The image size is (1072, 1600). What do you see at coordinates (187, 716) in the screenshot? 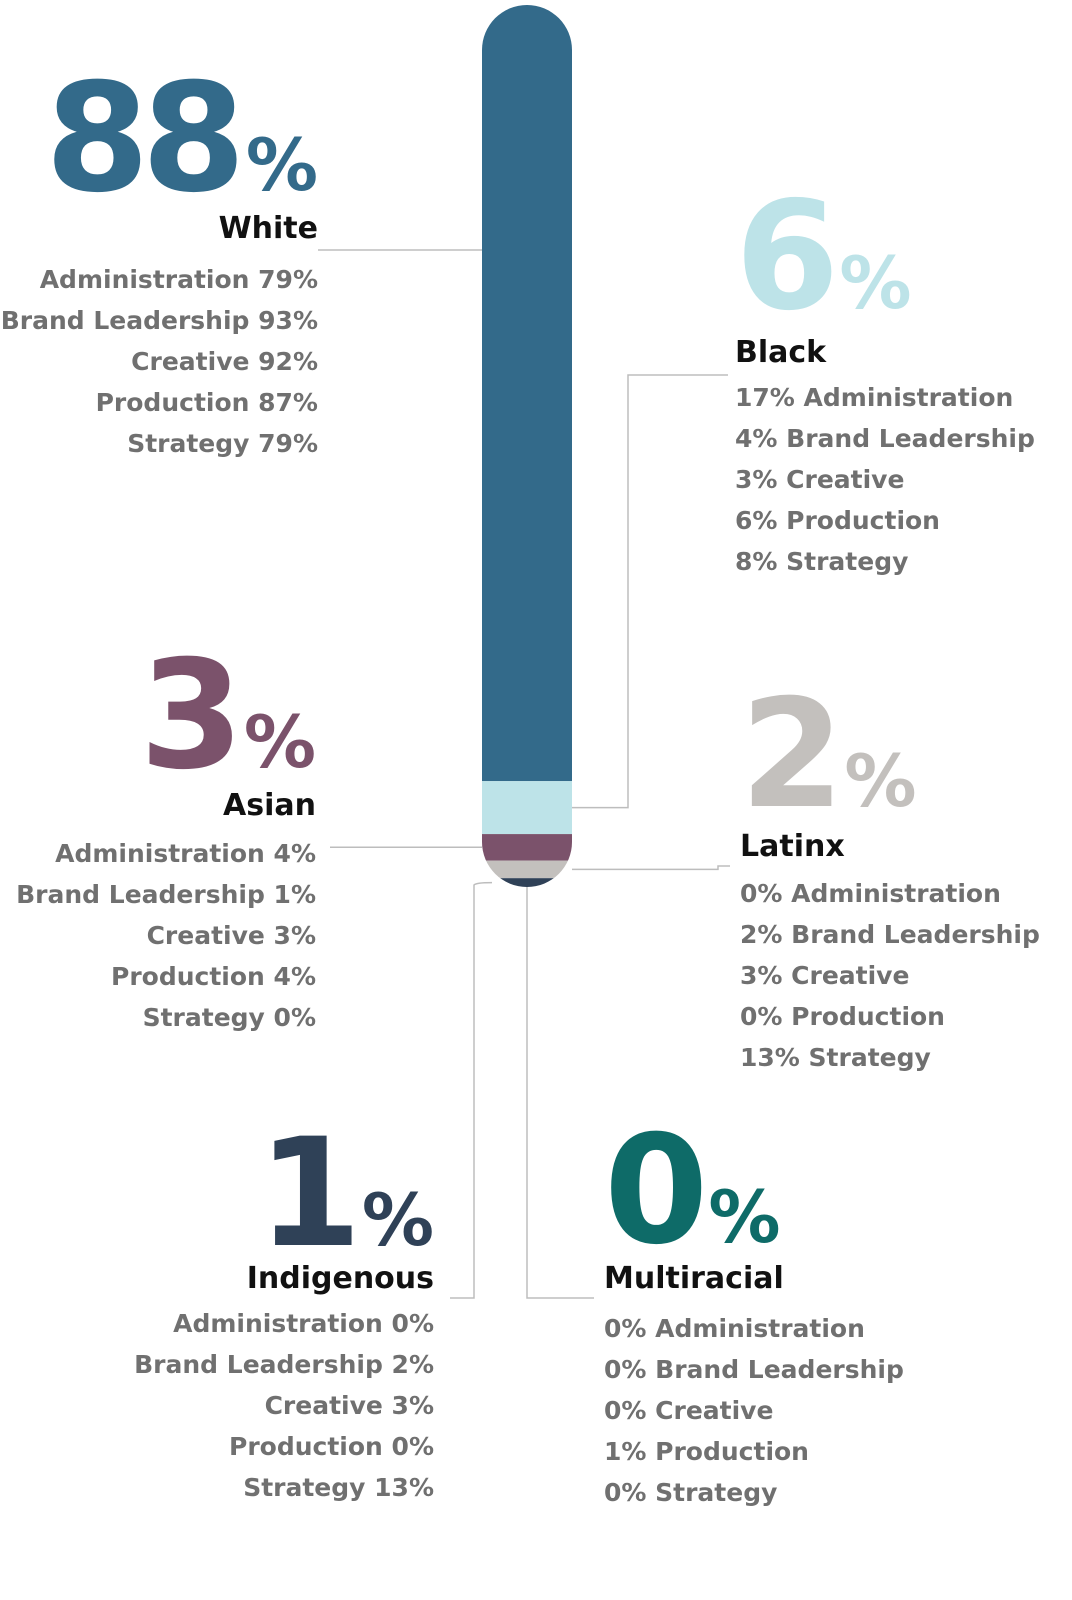
I see `value-number: 3` at bounding box center [187, 716].